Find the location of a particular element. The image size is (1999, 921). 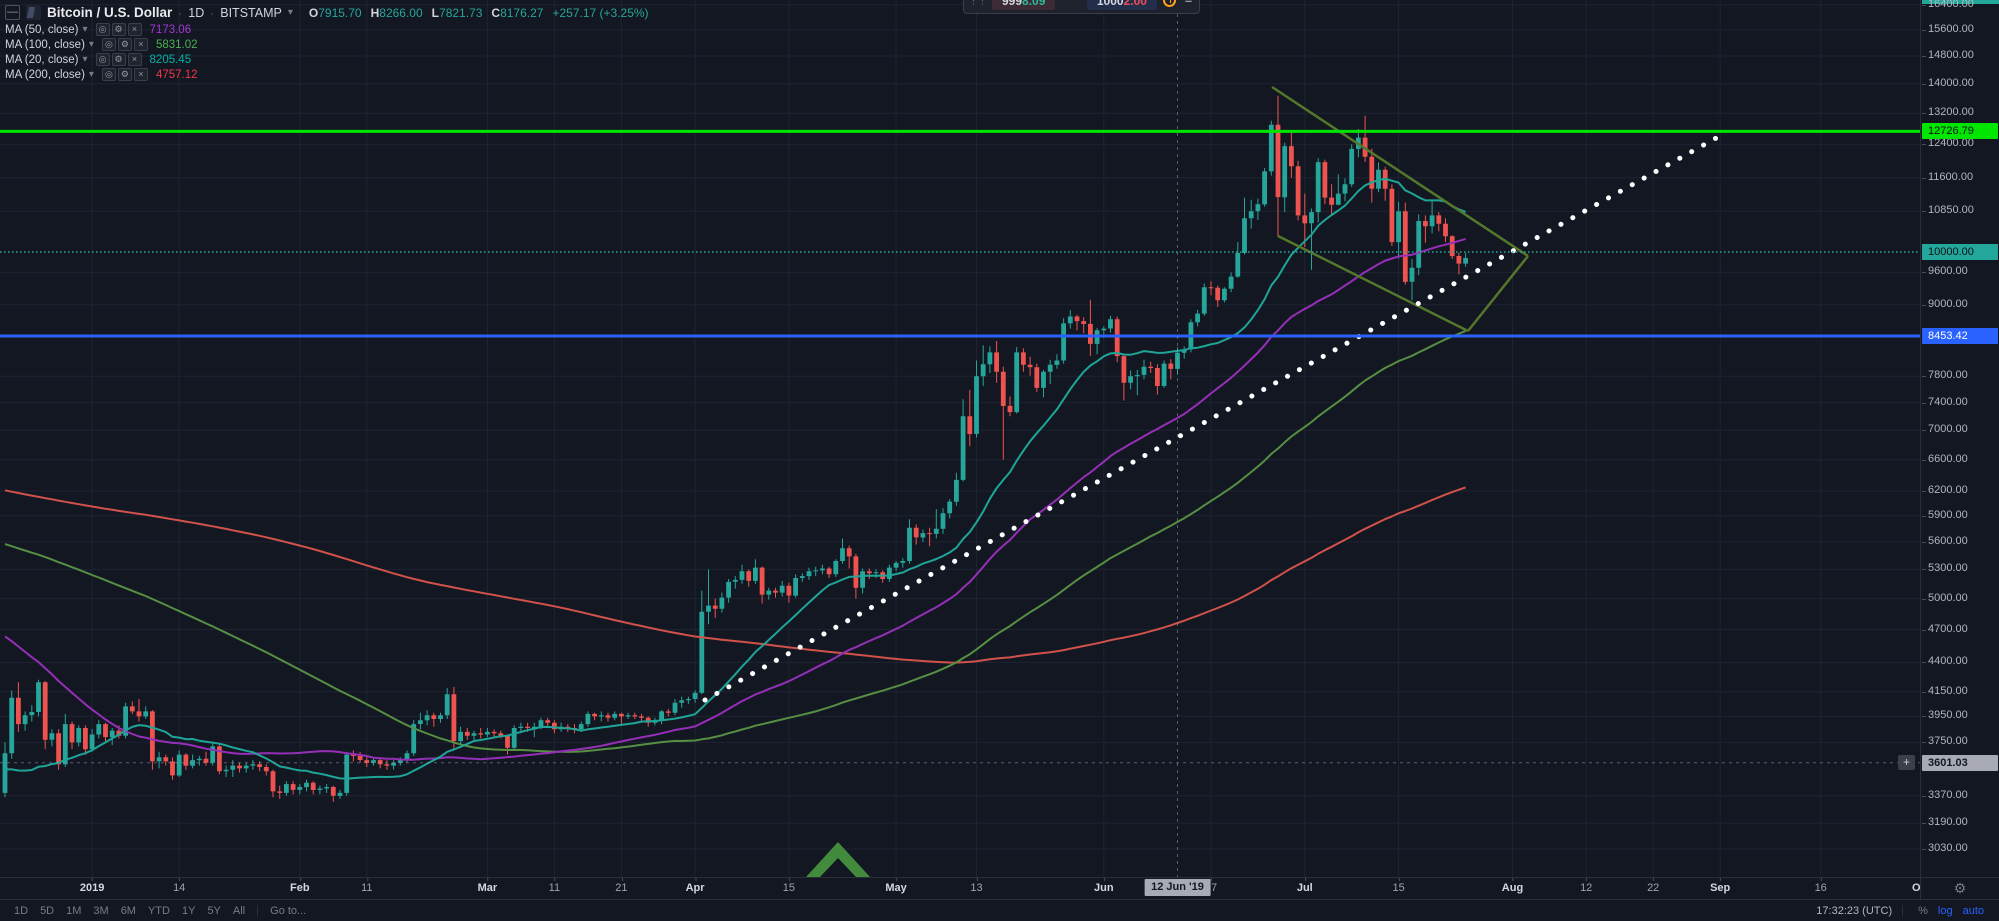

axis-settings-corner: ⚙ is located at coordinates (1959, 888).